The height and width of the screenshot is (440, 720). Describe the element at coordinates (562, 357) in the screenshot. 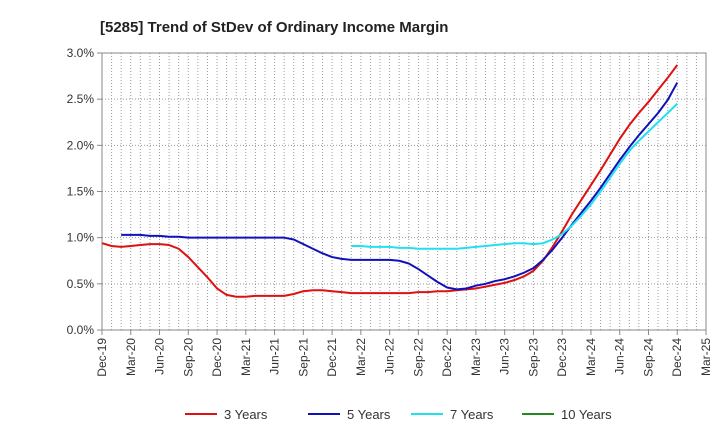

I see `x-tick-label: Dec-23` at that location.